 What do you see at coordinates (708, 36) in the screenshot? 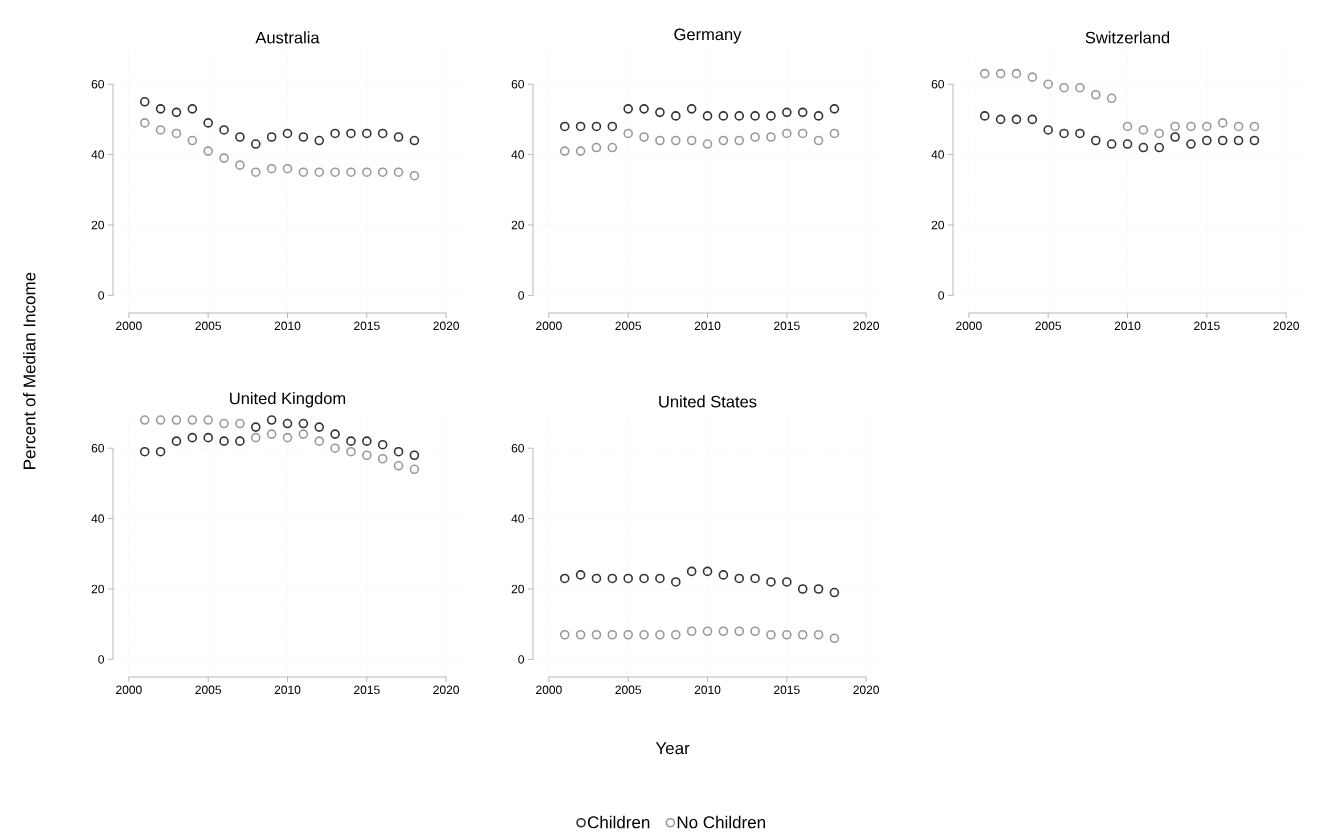
I see `chart-title: Germany` at bounding box center [708, 36].